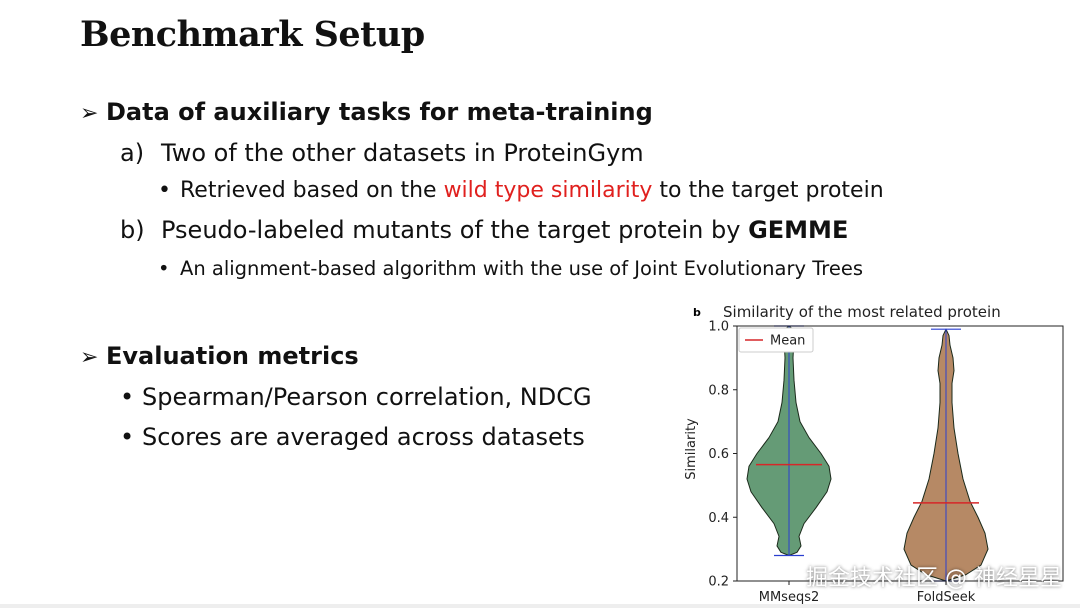 The height and width of the screenshot is (608, 1080). I want to click on item-a-text: Two of the other datasets in ProteinGym, so click(402, 153).